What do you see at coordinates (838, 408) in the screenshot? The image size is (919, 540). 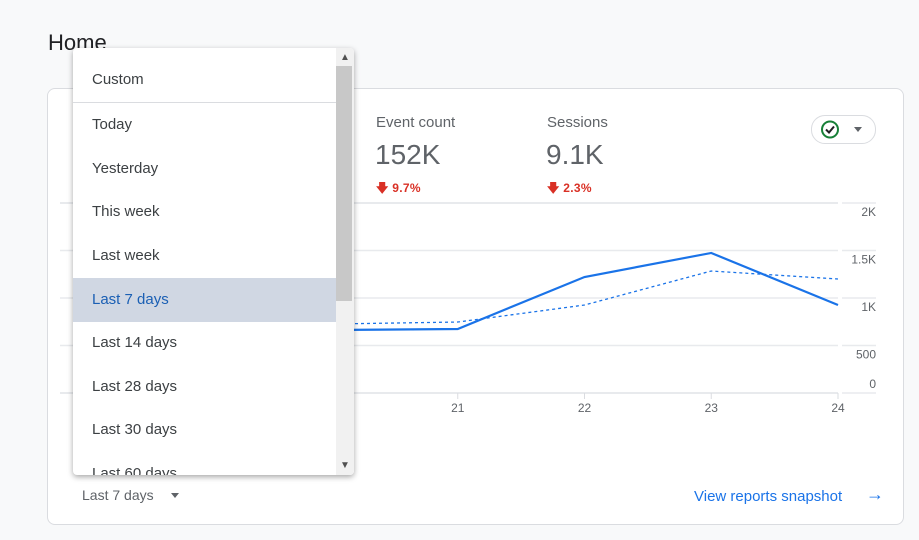 I see `x-tick-label: 24` at bounding box center [838, 408].